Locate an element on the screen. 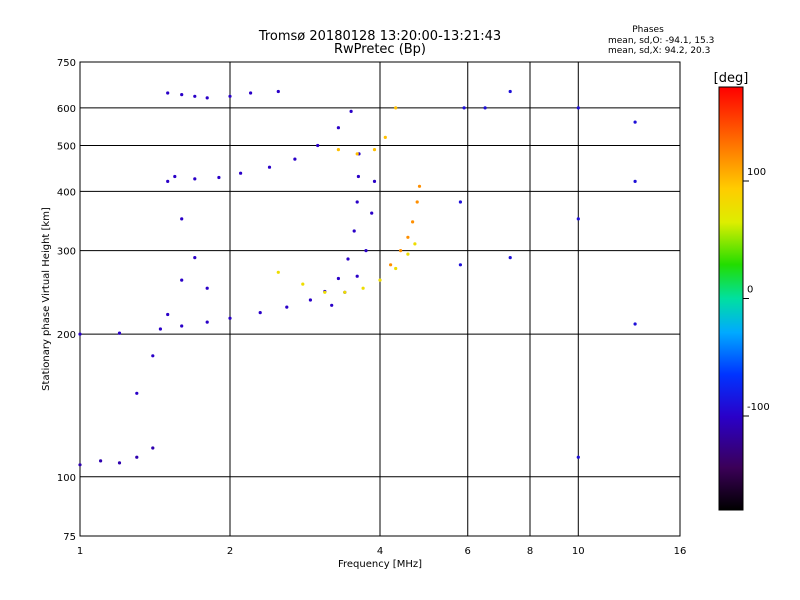  y-tick-label: 200 is located at coordinates (66, 335).